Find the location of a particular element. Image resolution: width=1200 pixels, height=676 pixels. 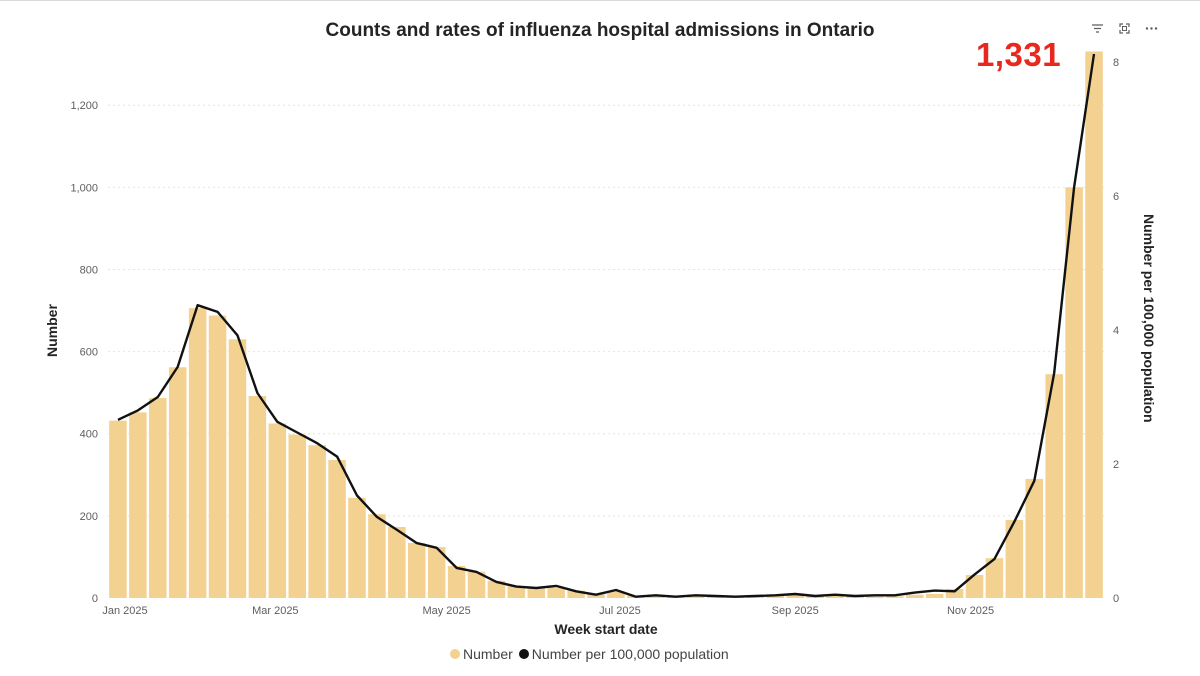

legend-item-number: Number is located at coordinates (481, 654).